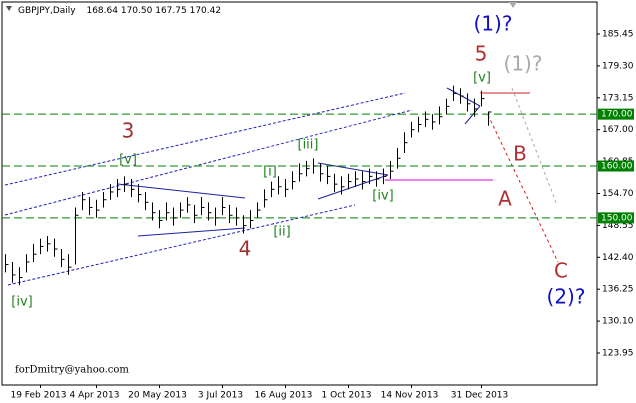 This screenshot has width=636, height=403. Describe the element at coordinates (137, 11) in the screenshot. I see `high: 170.50` at that location.